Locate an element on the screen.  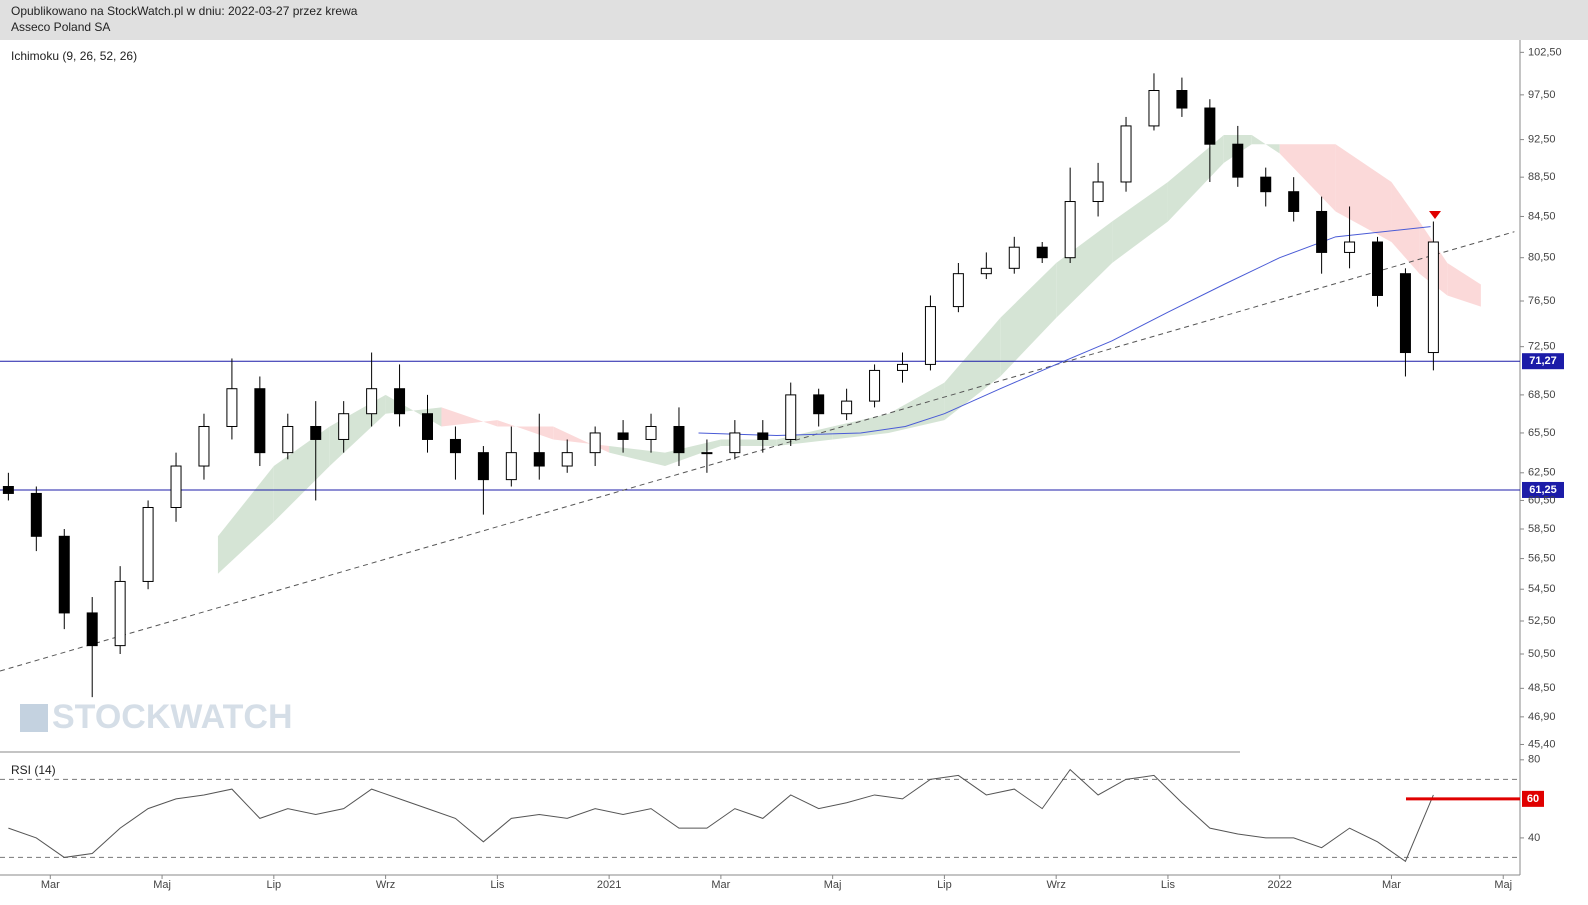
watermark-icon is located at coordinates (34, 718).